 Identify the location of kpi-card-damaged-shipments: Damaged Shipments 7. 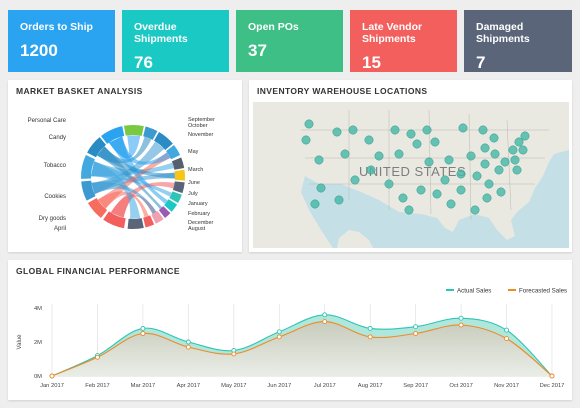
(518, 41).